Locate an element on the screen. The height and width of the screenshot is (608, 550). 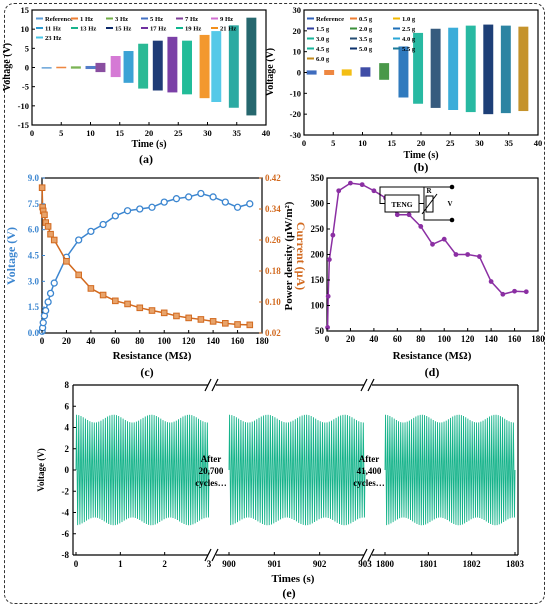
panel-c-plot is located at coordinates (146, 259).